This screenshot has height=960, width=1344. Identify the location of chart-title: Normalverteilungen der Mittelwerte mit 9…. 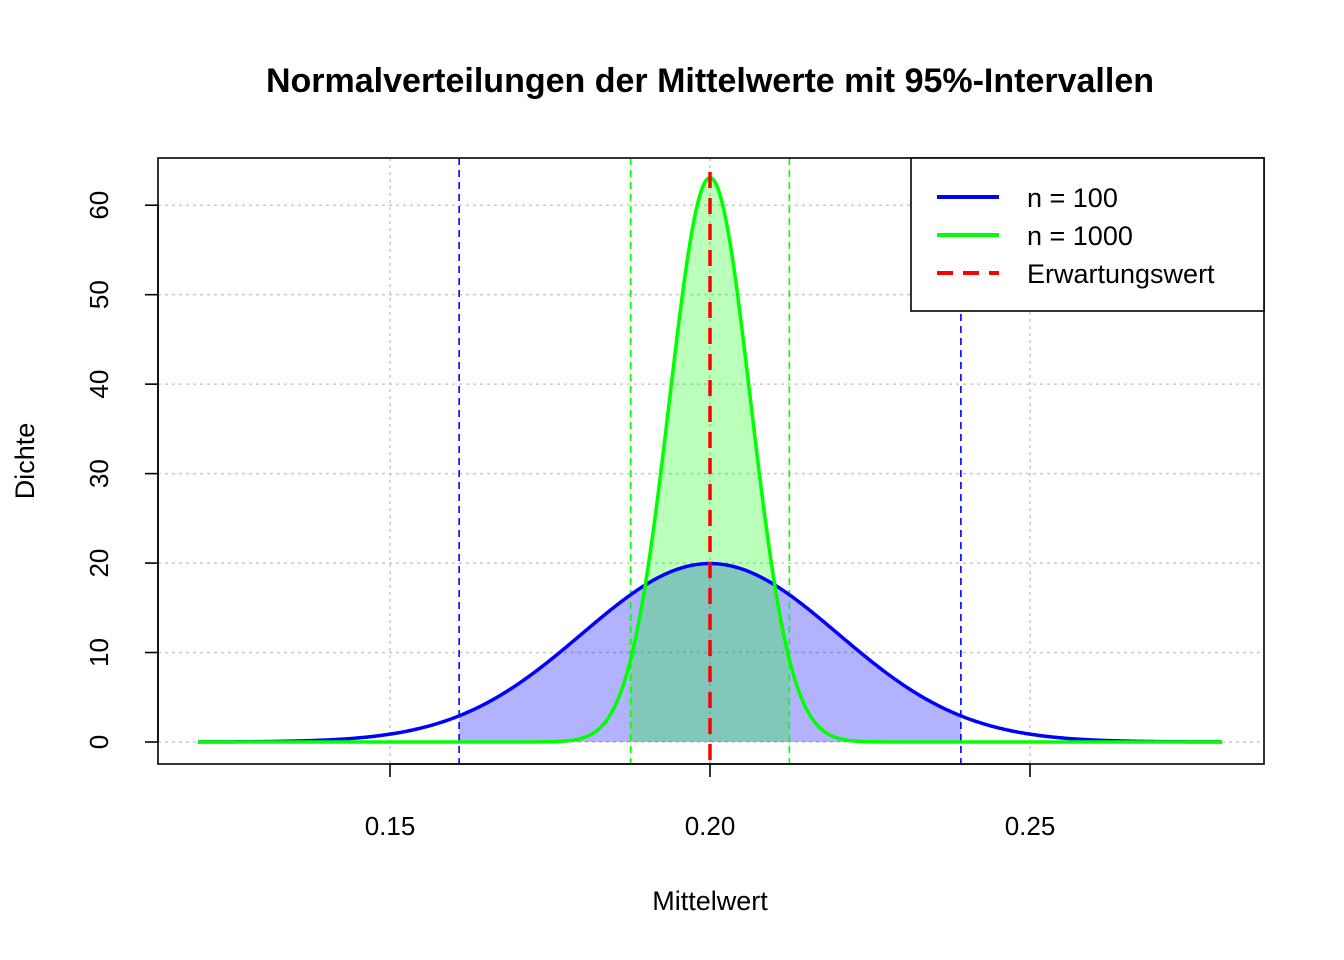
(710, 81).